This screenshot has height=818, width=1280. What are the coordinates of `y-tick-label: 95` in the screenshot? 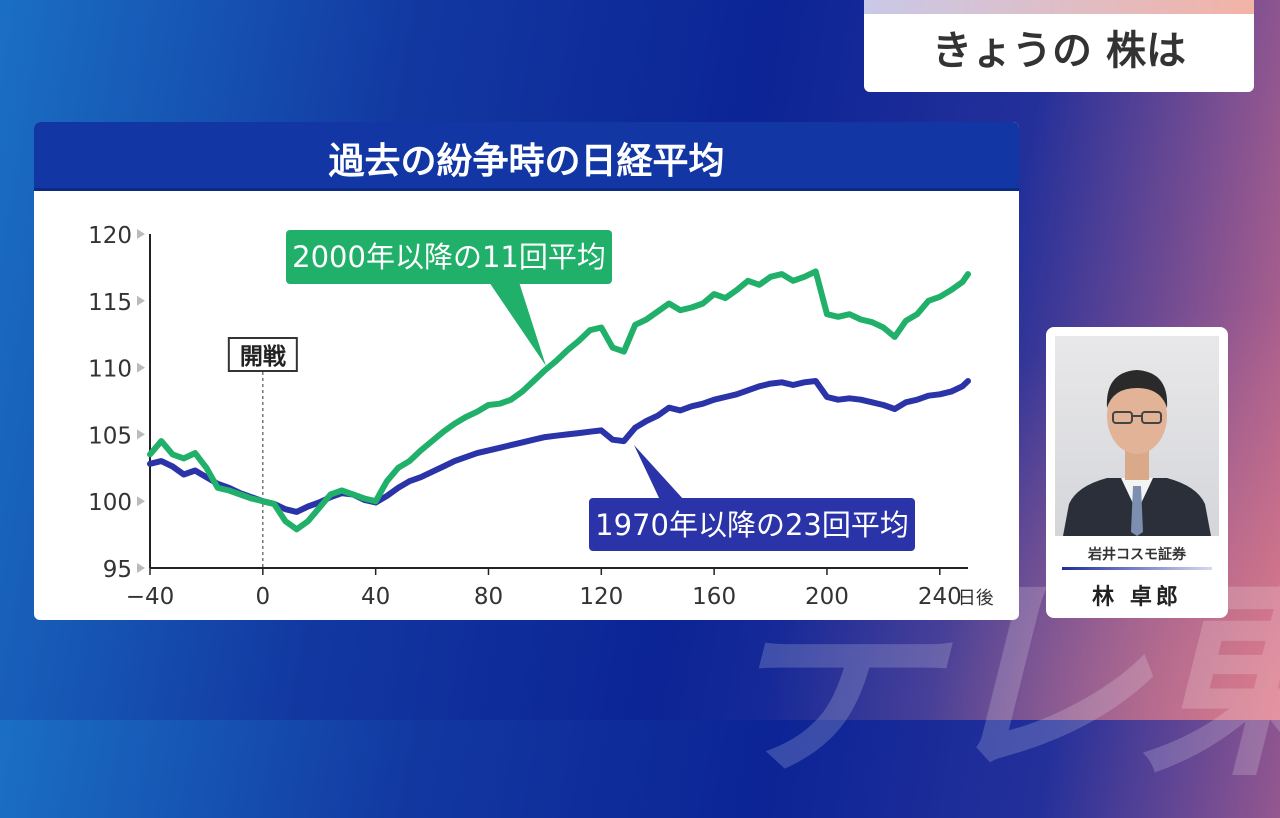 It's located at (117, 570).